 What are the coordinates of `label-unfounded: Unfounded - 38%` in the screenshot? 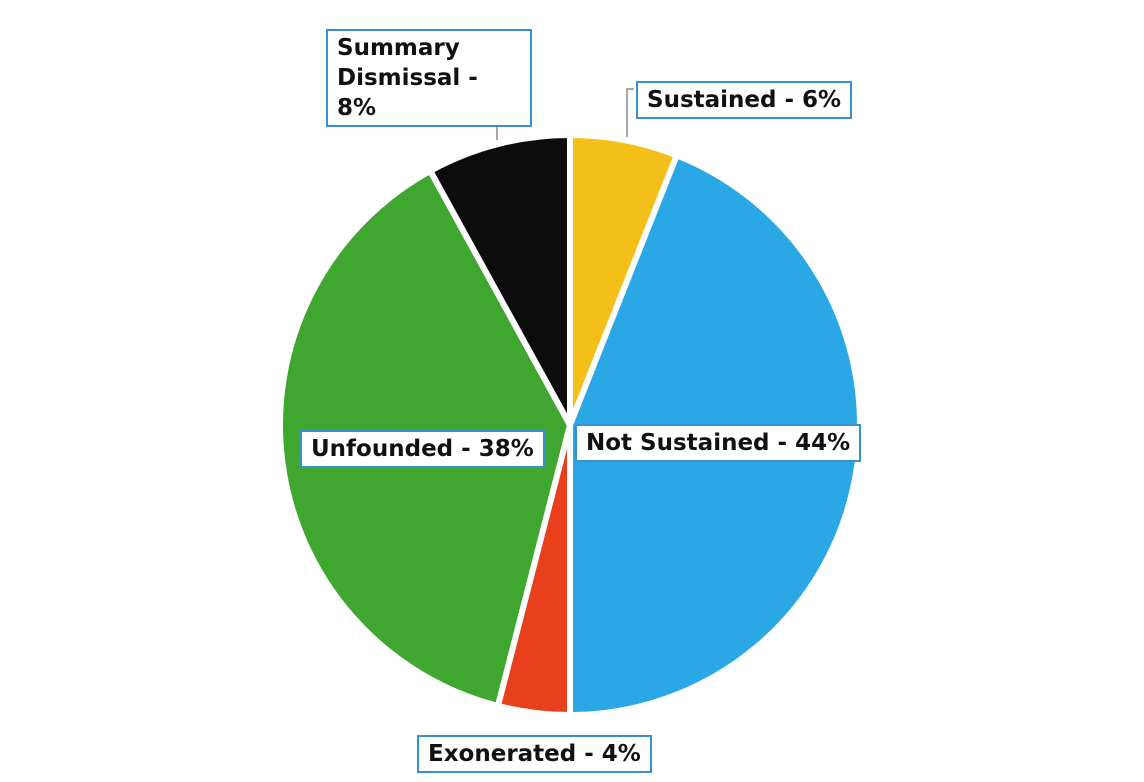 It's located at (422, 449).